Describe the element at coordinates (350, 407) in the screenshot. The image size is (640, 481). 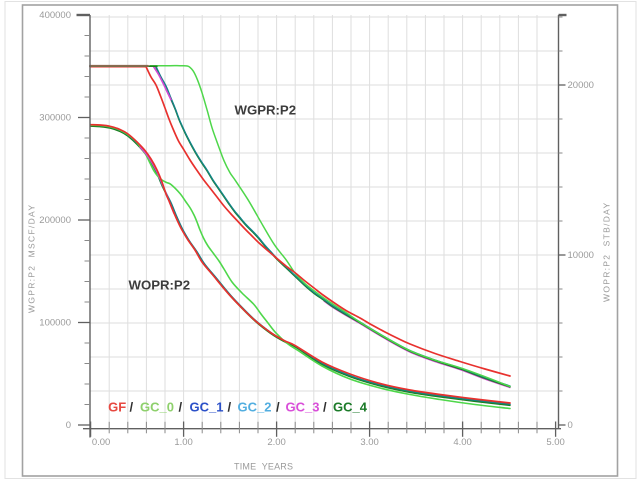
I see `svg-text: GC_4` at that location.